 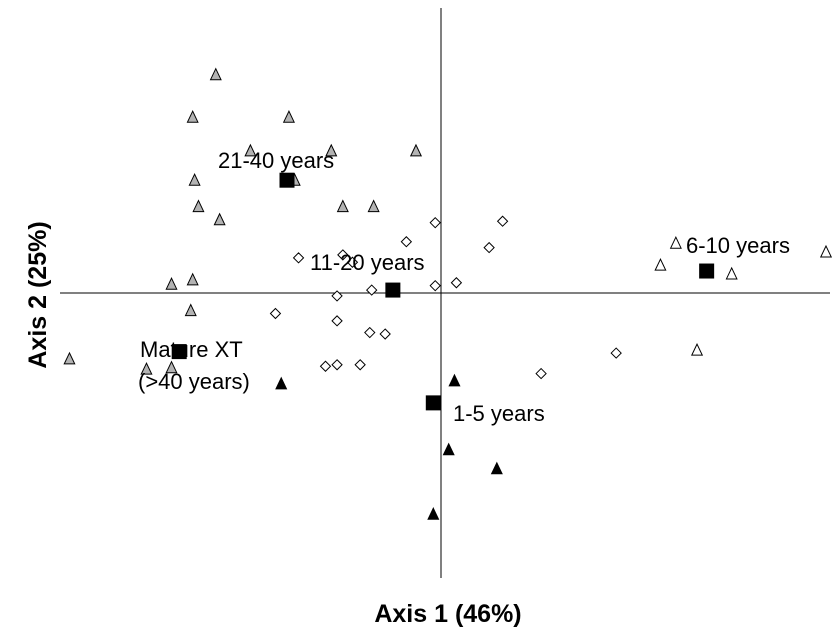 What do you see at coordinates (447, 614) in the screenshot?
I see `x-axis-title: Axis 1 (46%)` at bounding box center [447, 614].